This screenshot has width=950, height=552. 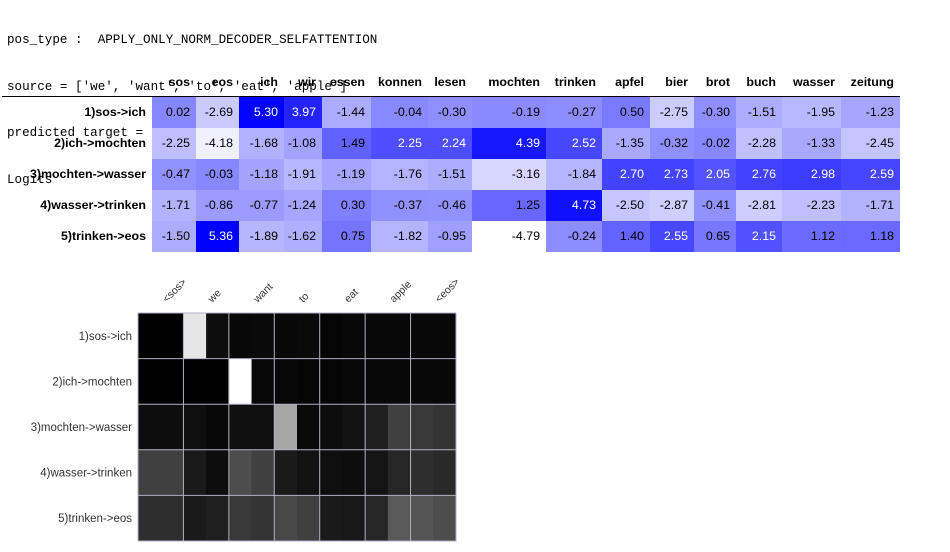 I want to click on logit-cell: 5.36, so click(x=217, y=236).